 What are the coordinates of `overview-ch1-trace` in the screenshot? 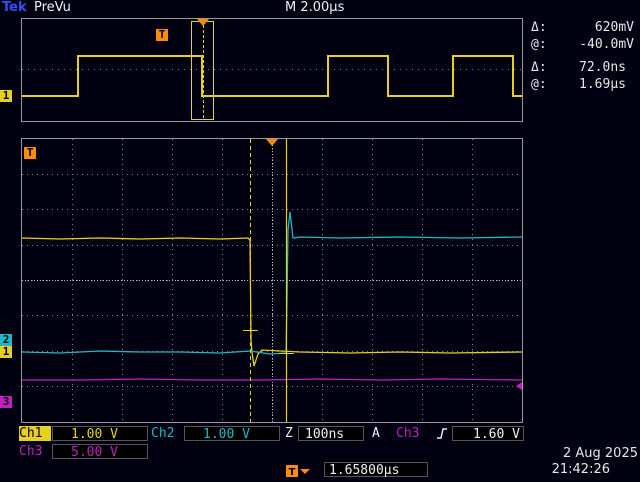 It's located at (272, 76).